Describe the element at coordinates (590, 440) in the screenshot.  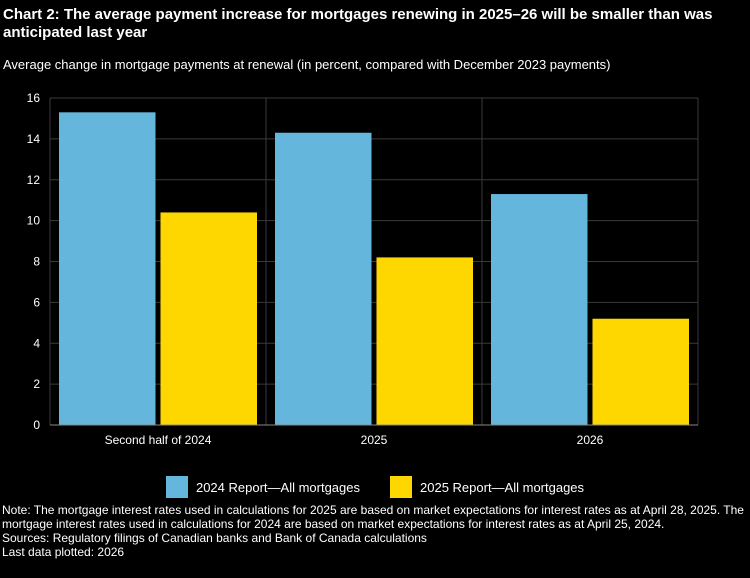
I see `x-tick-label: 2026` at that location.